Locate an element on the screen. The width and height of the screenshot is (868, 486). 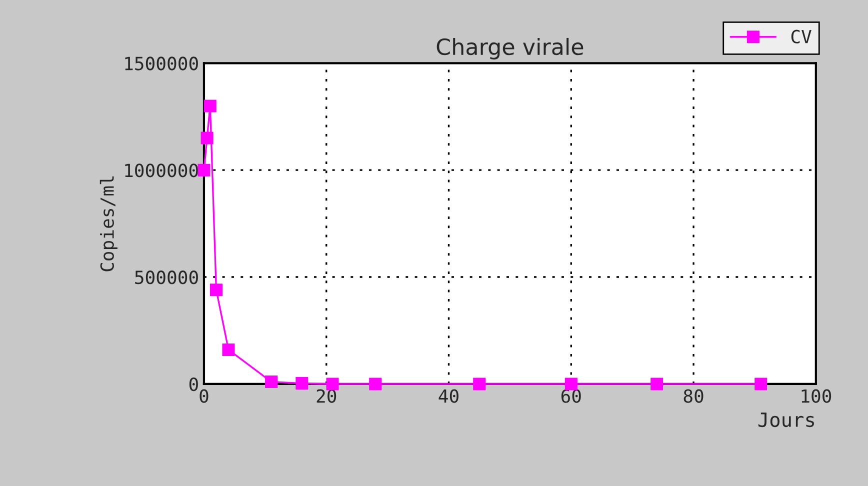
y-tick-label: 0 is located at coordinates (193, 384).